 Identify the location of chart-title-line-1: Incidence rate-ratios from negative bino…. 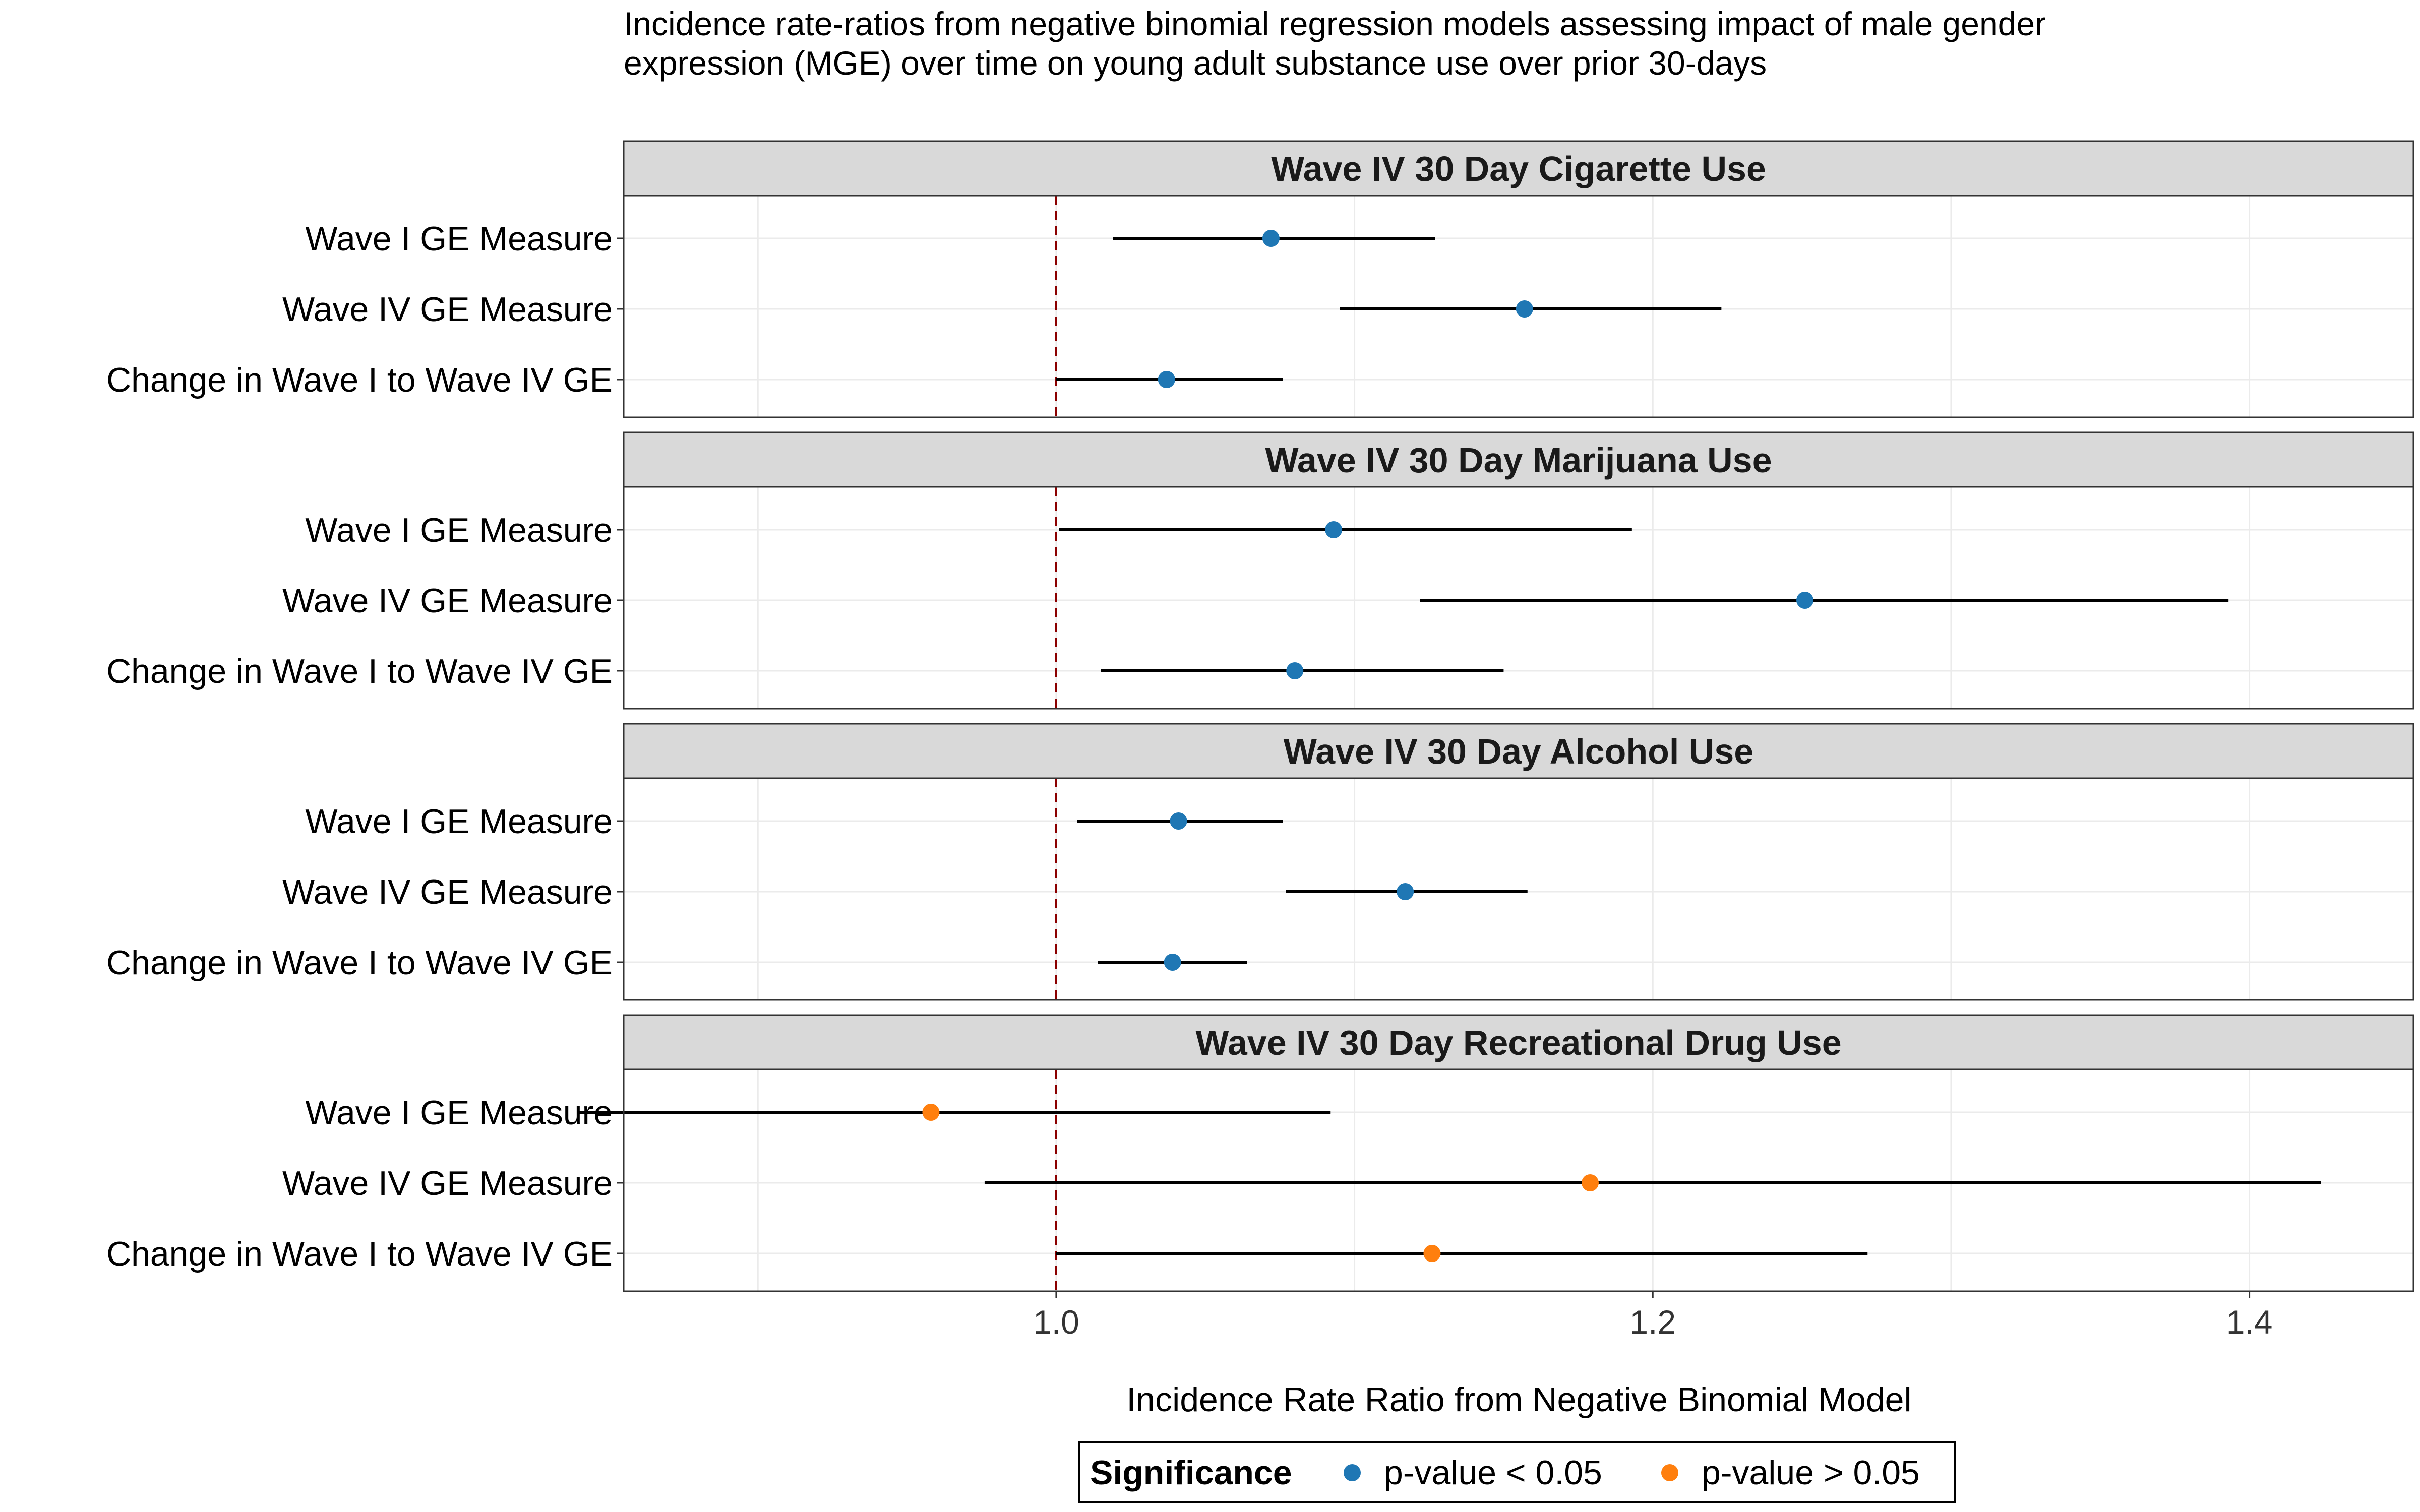
(1335, 23).